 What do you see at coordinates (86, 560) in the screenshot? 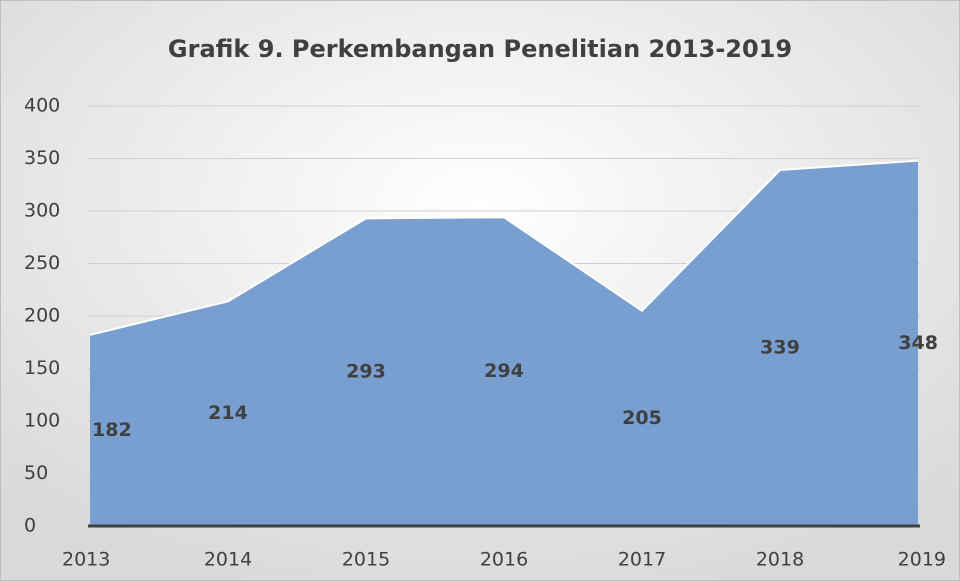
I see `x-tick-label: 2013` at bounding box center [86, 560].